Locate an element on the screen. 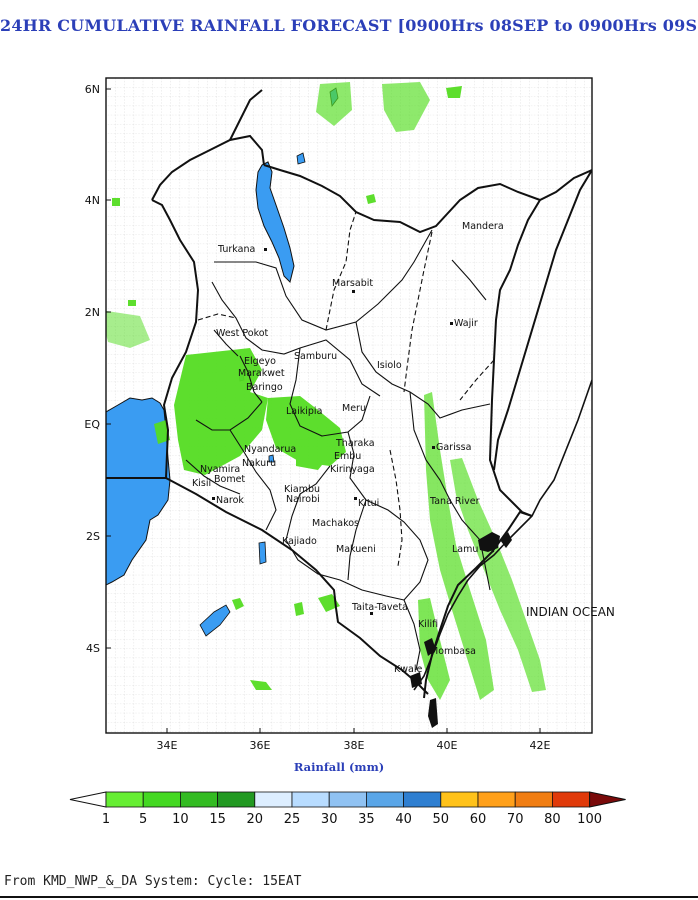  label-wajir: Wajir is located at coordinates (466, 323).